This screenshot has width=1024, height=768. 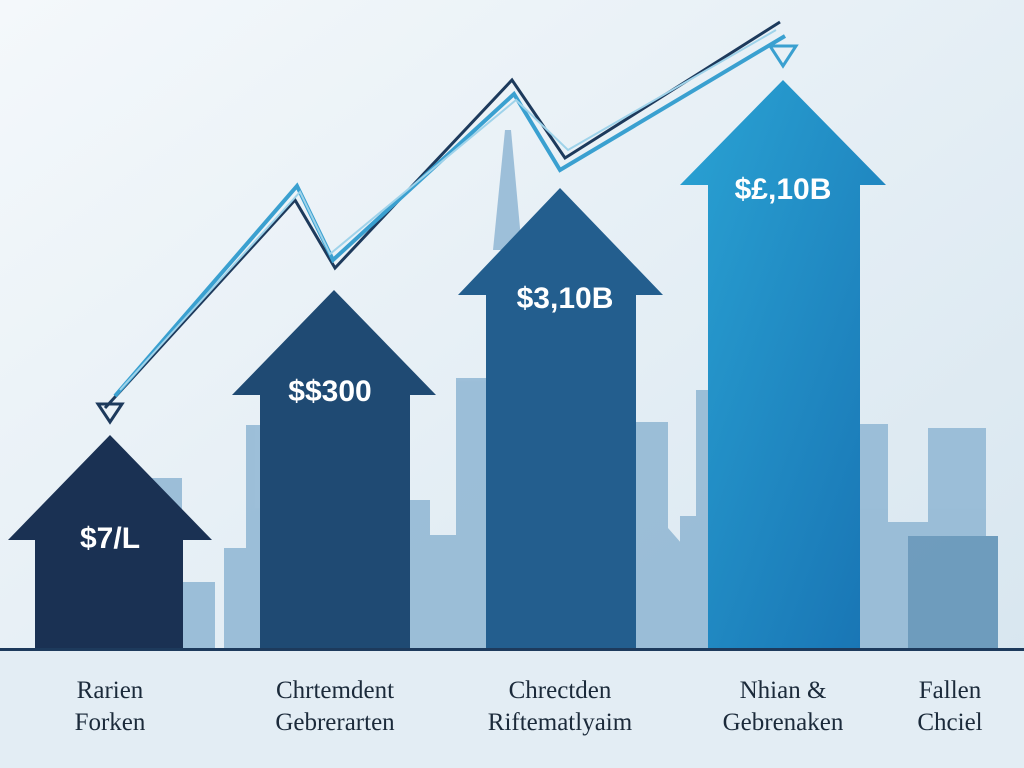 I want to click on category-label: Gebrerarten, so click(x=335, y=722).